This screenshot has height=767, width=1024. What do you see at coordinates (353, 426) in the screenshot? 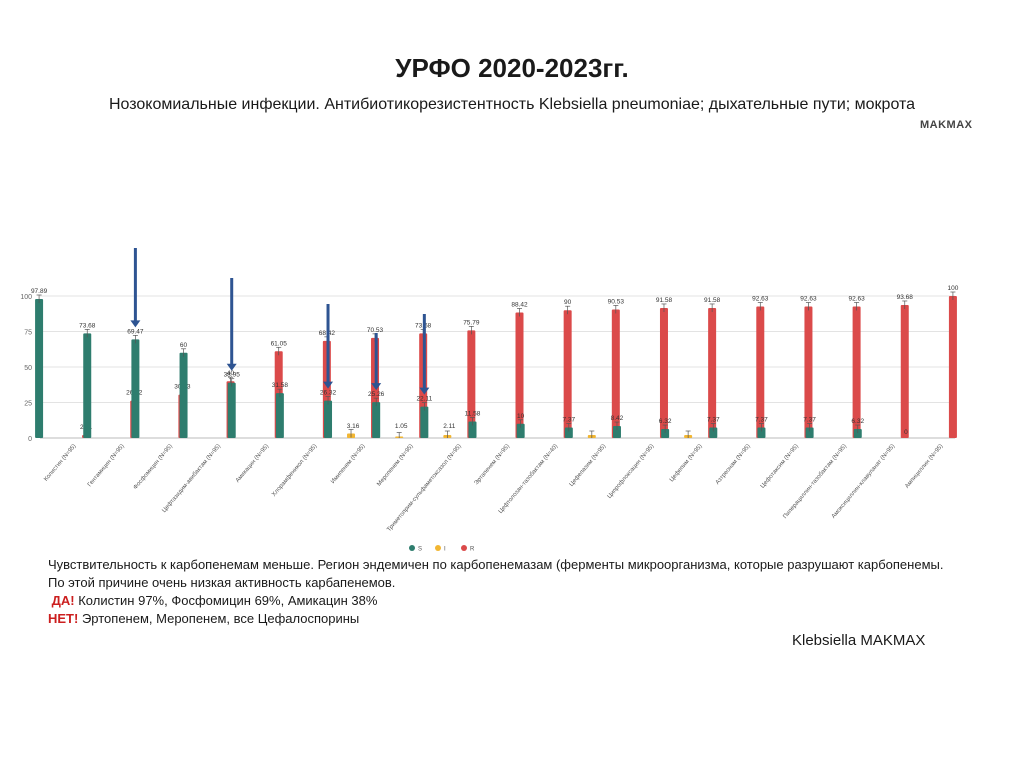
I see `data-label-i: 3.16` at bounding box center [353, 426].